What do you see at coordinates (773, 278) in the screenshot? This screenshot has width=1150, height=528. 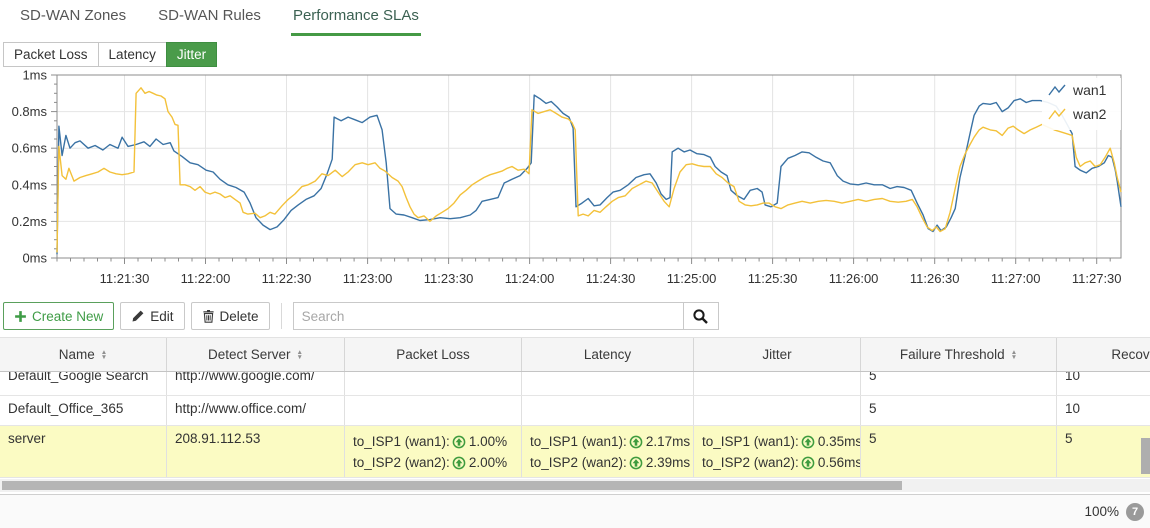 I see `svg-text: 11:25:30` at bounding box center [773, 278].